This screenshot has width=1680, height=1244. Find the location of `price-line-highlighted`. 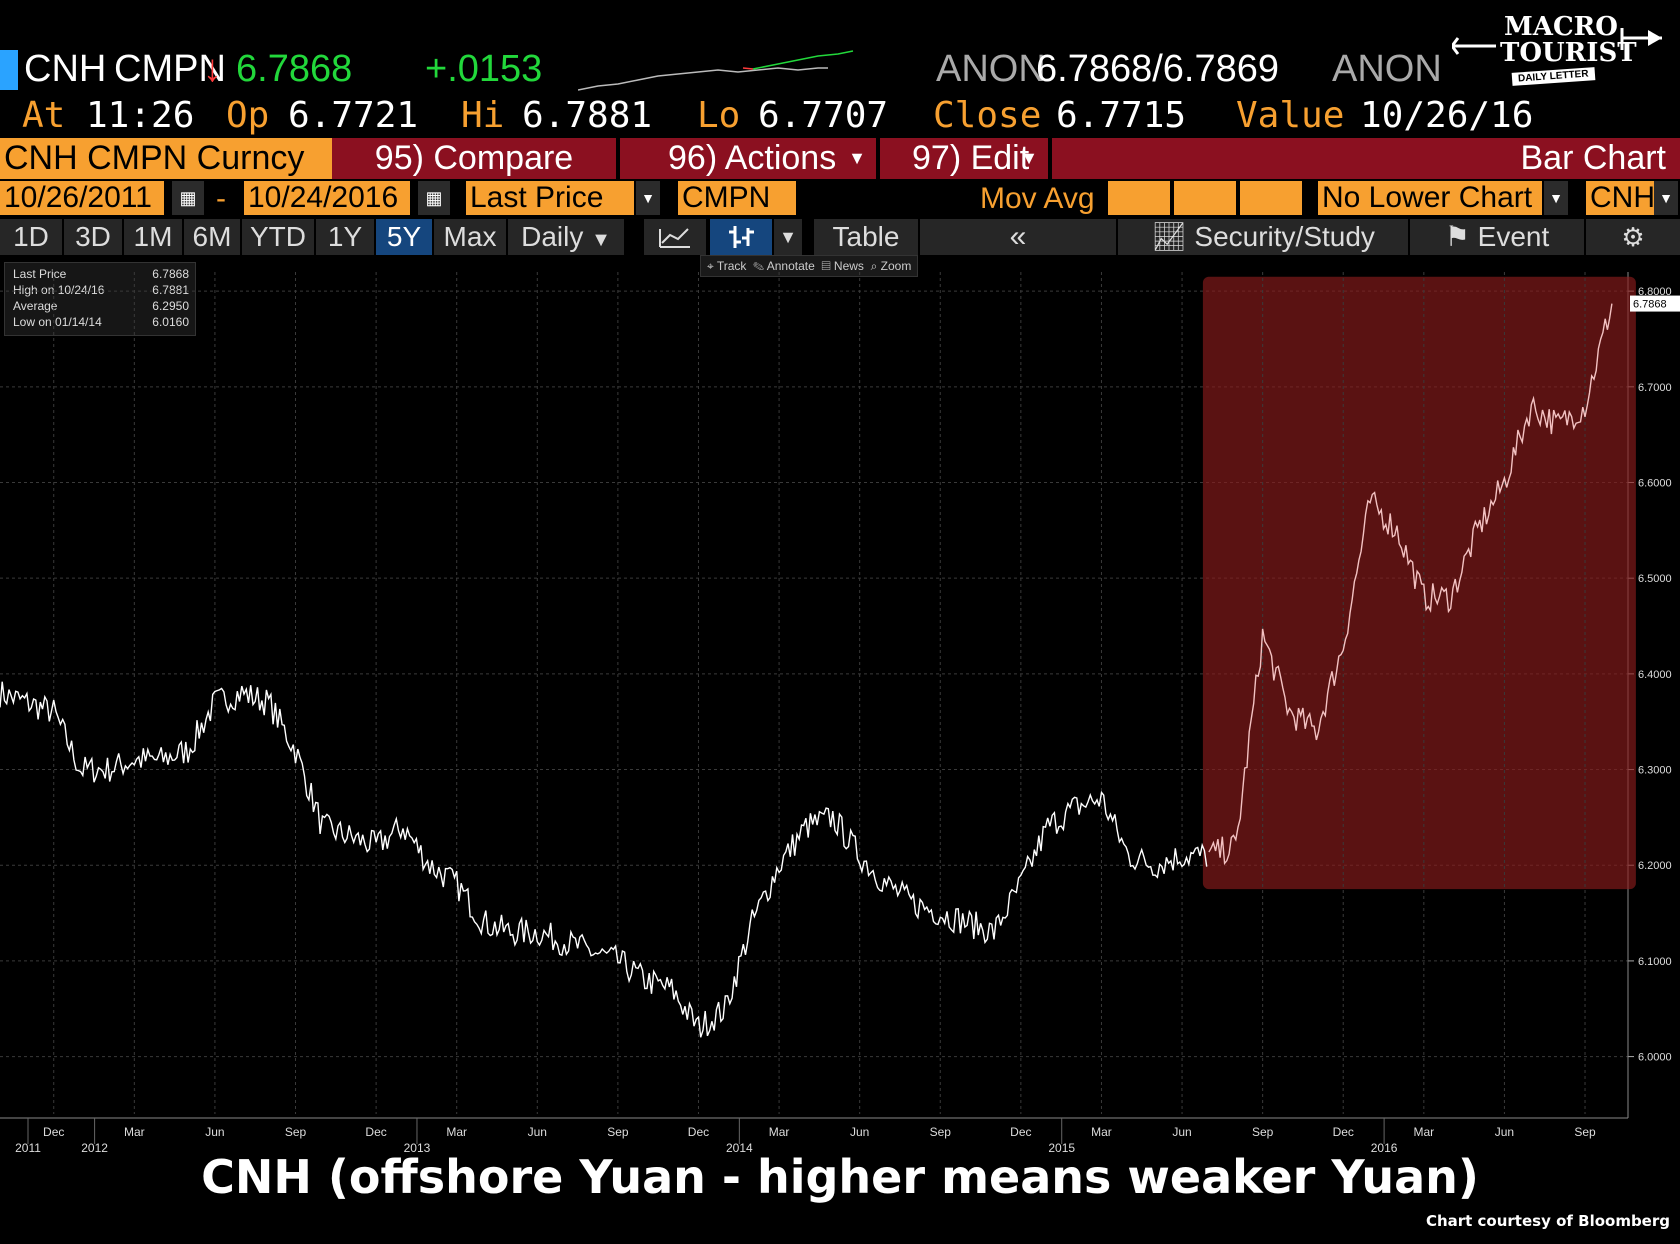

price-line-highlighted is located at coordinates (1410, 584).